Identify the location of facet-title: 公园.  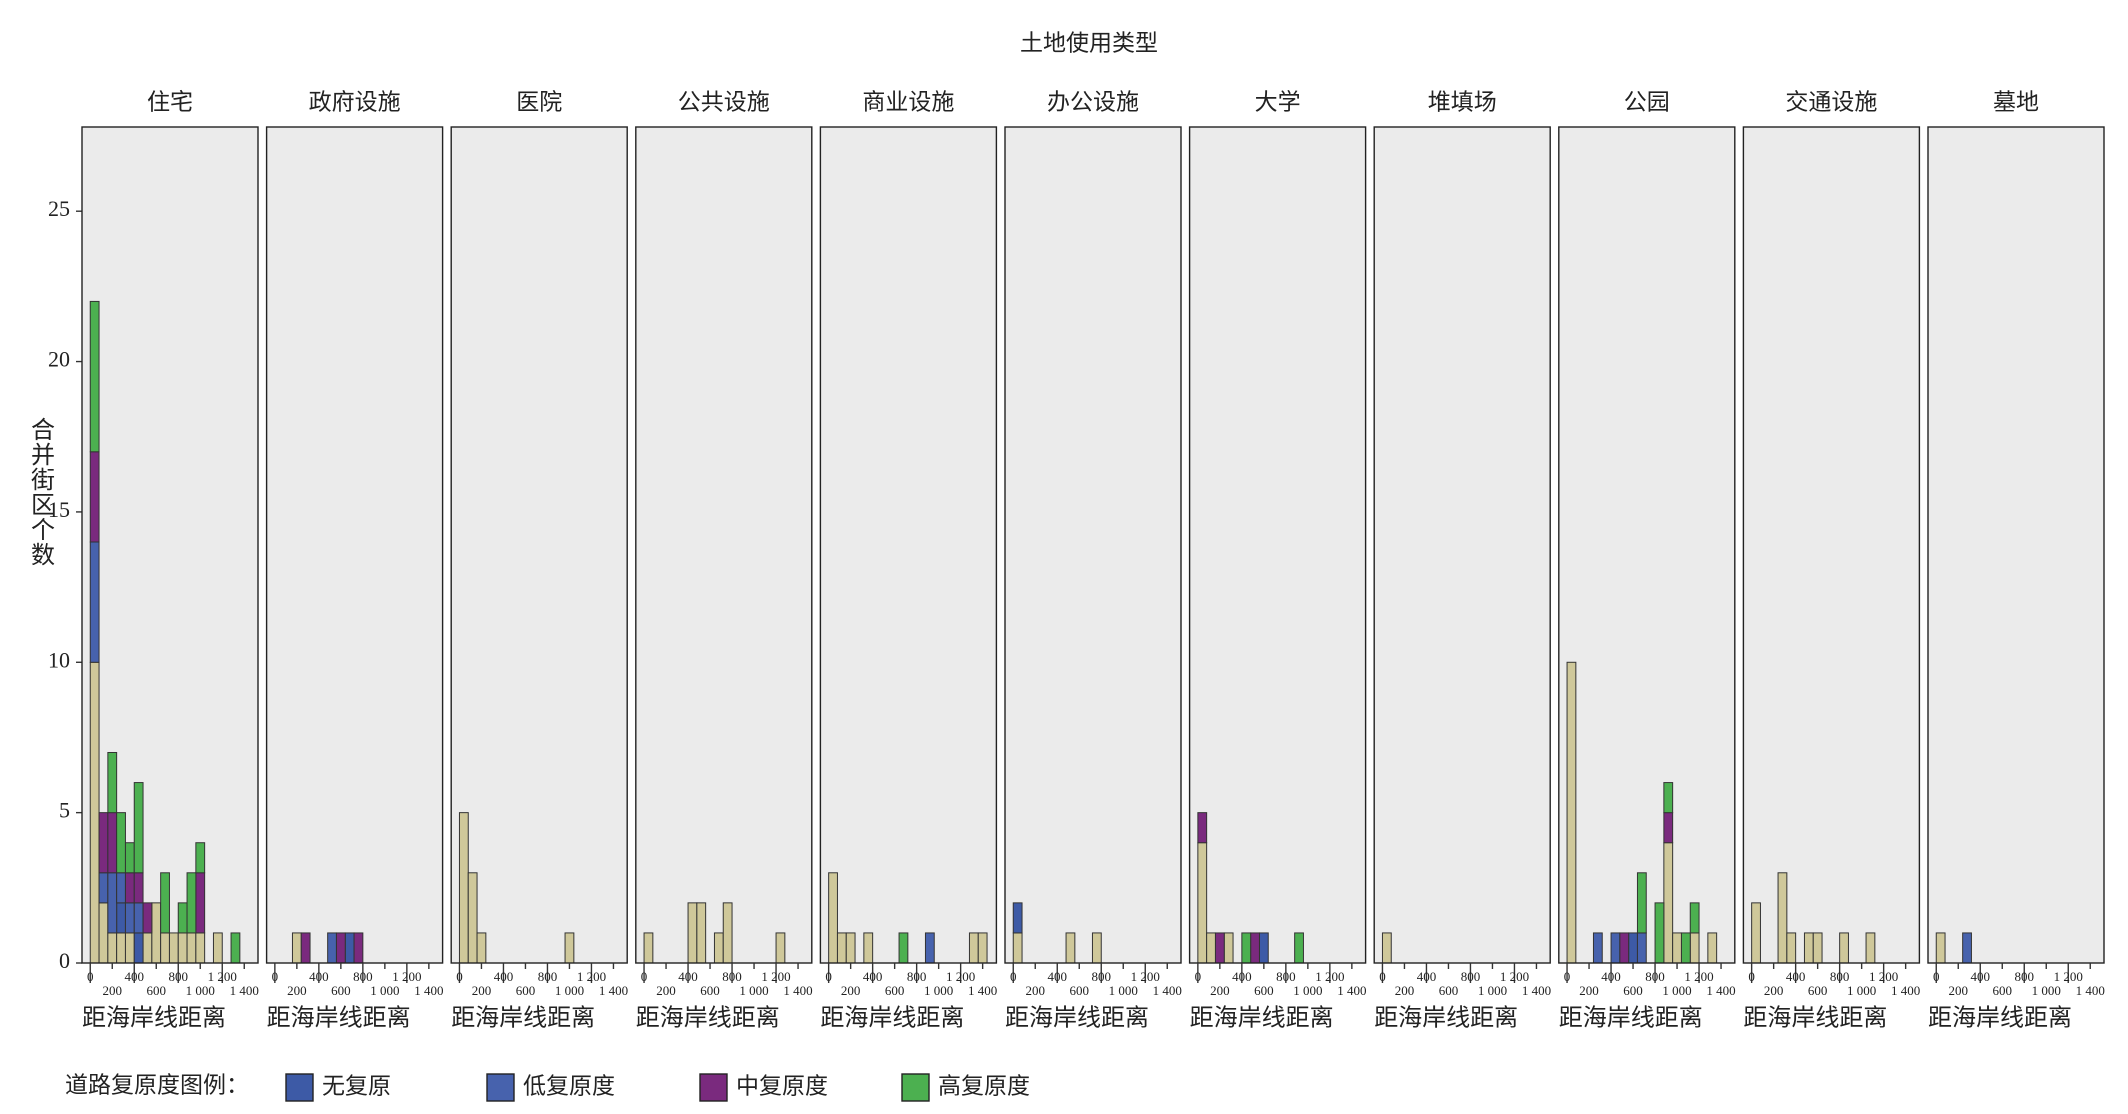
(1647, 101).